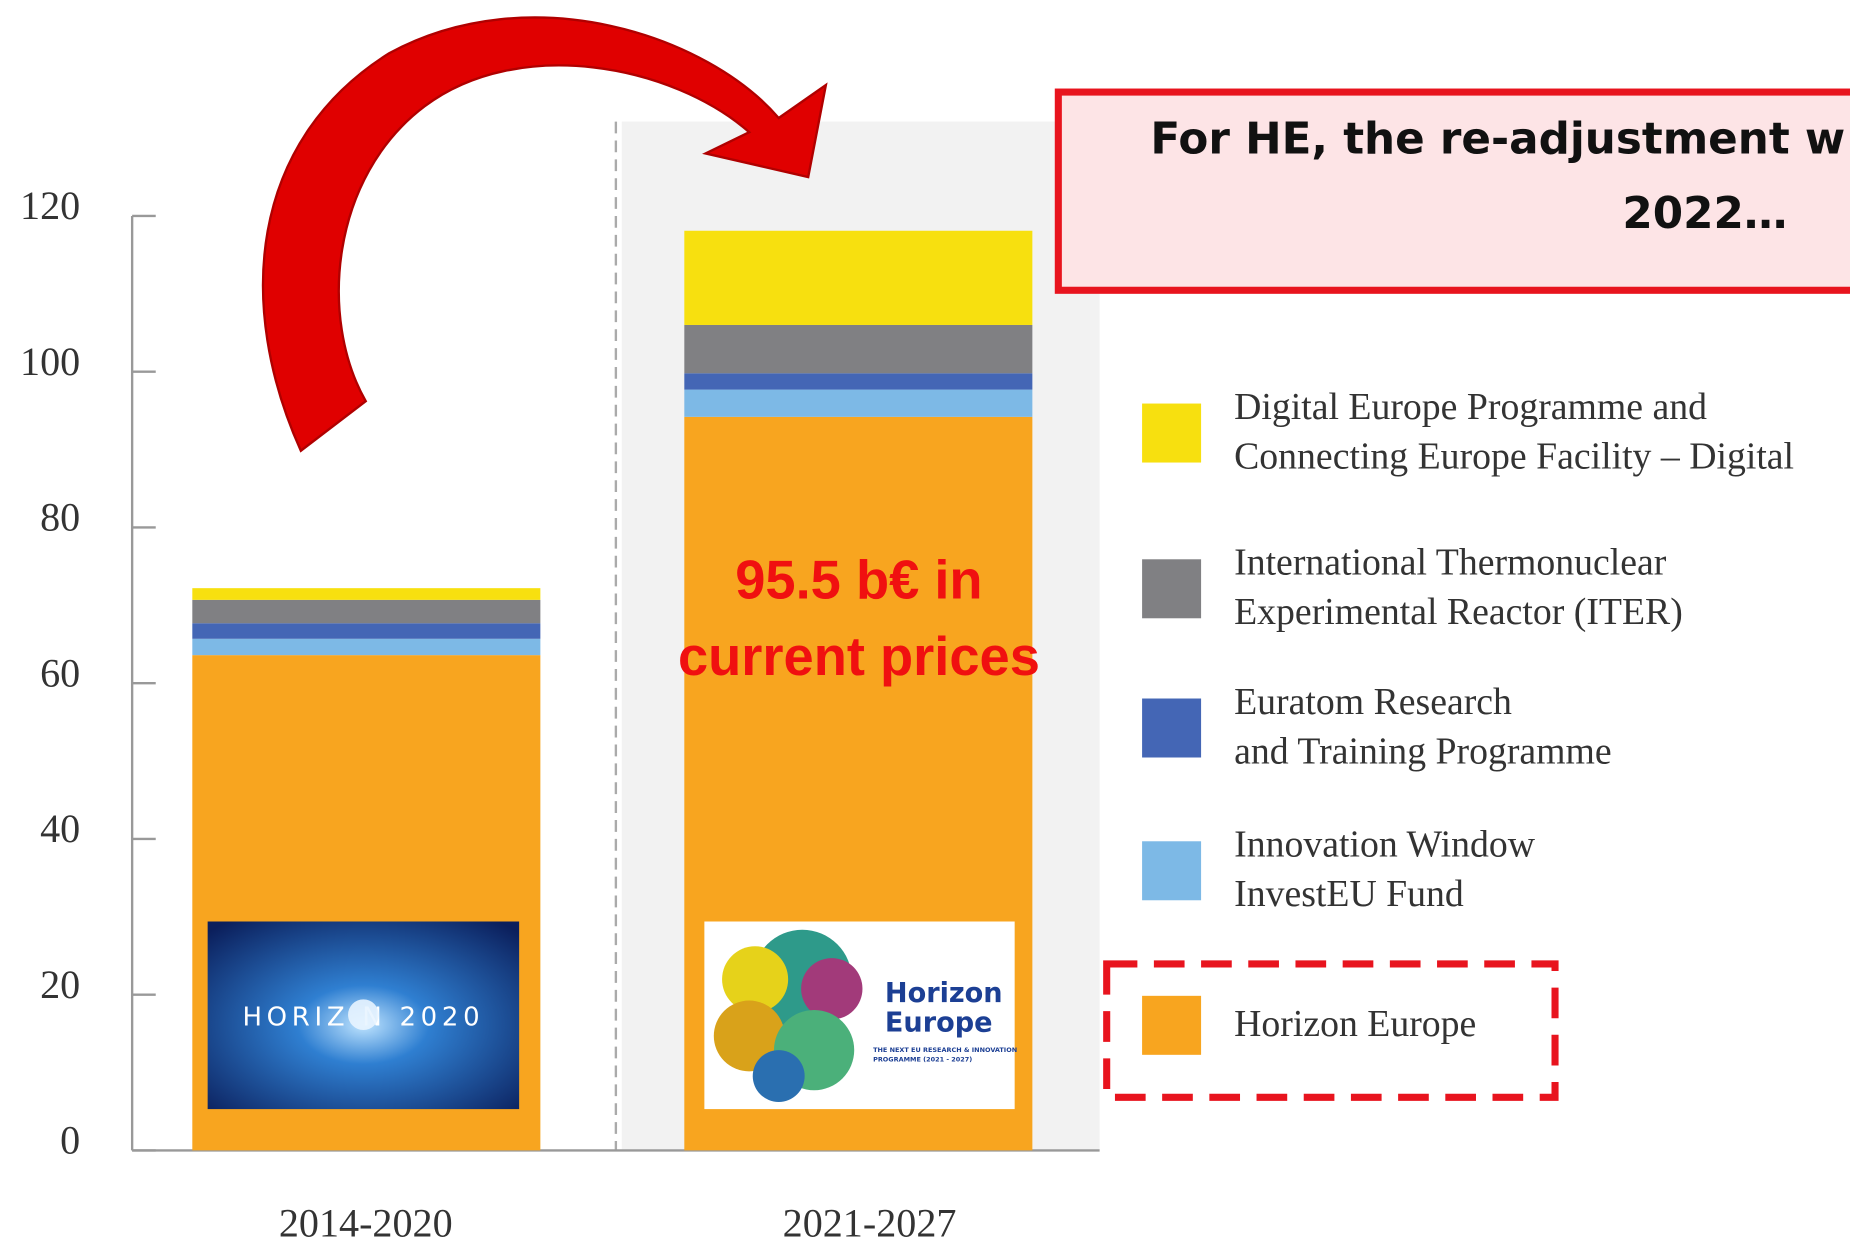  I want to click on logo-text: Europe, so click(939, 1023).